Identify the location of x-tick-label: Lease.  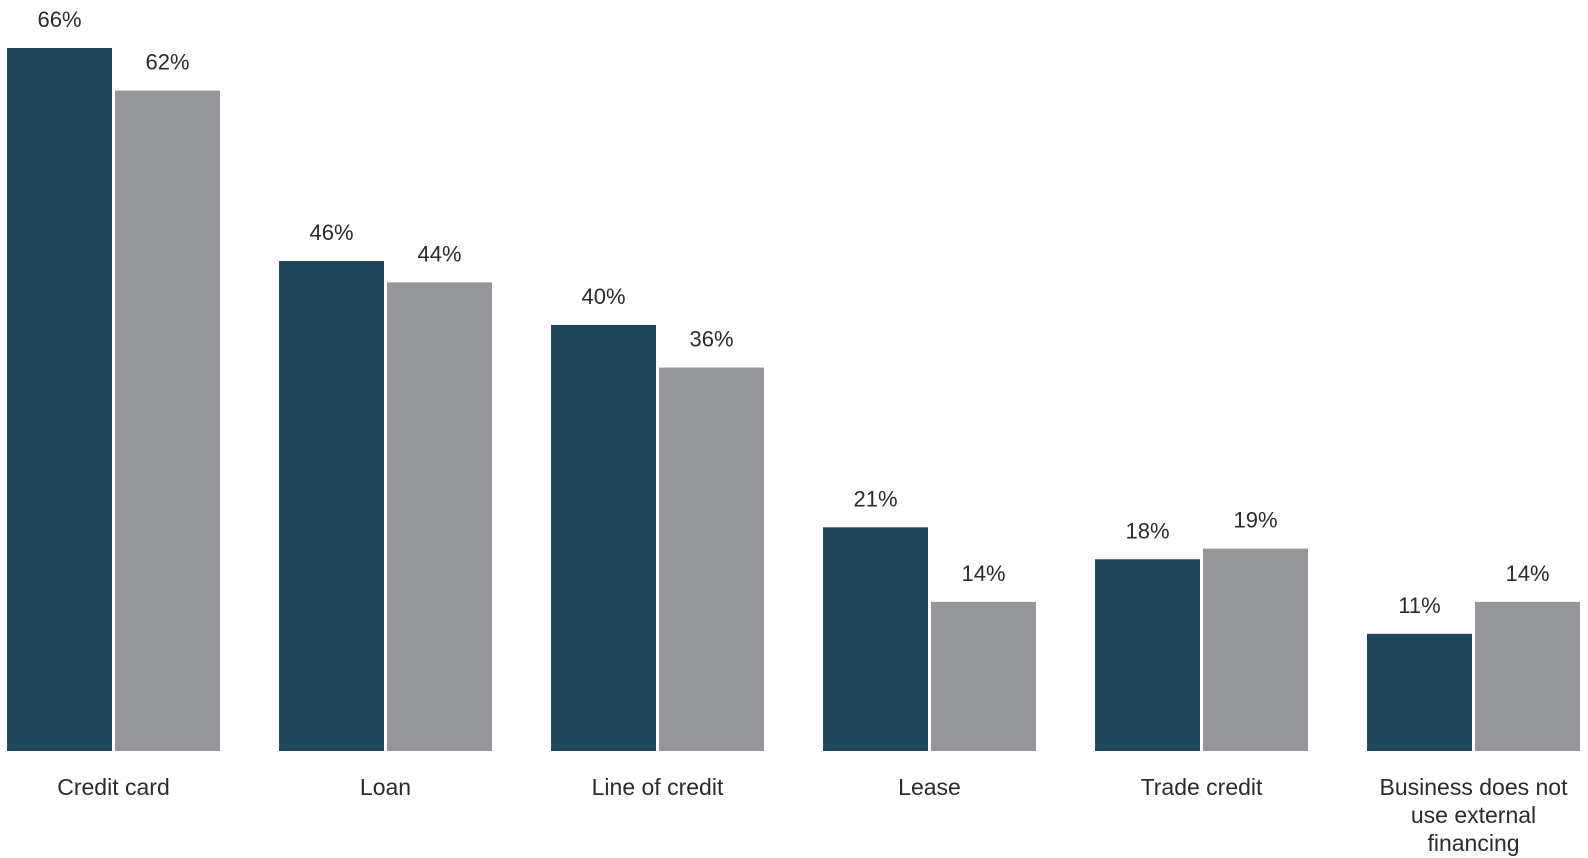
(929, 787).